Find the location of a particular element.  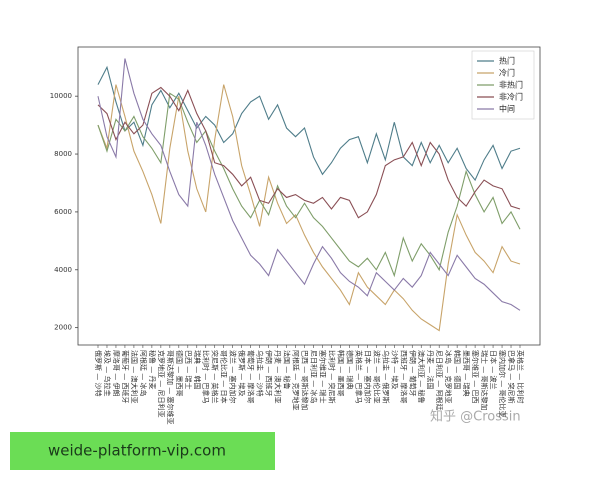

banner is located at coordinates (142, 451).